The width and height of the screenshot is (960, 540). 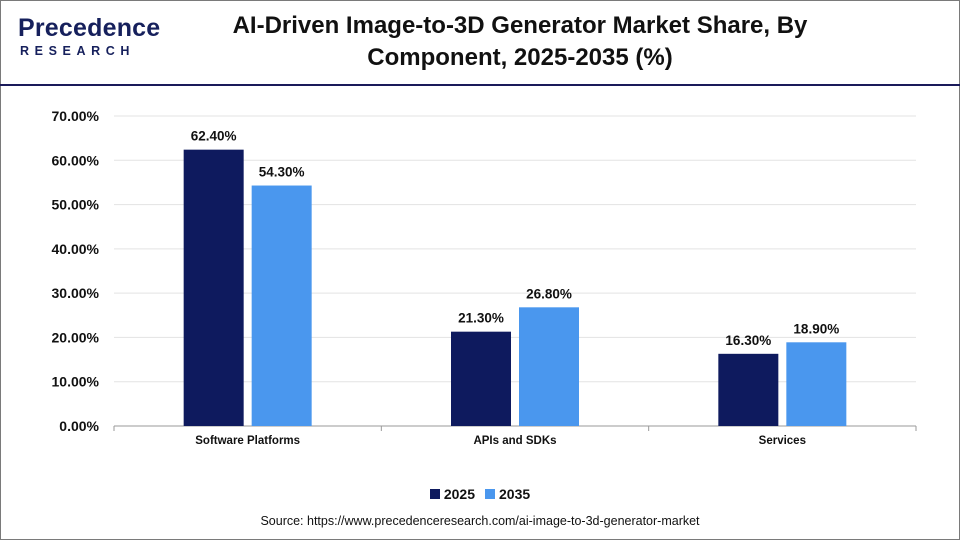 What do you see at coordinates (480, 494) in the screenshot?
I see `legend: 2025 2035` at bounding box center [480, 494].